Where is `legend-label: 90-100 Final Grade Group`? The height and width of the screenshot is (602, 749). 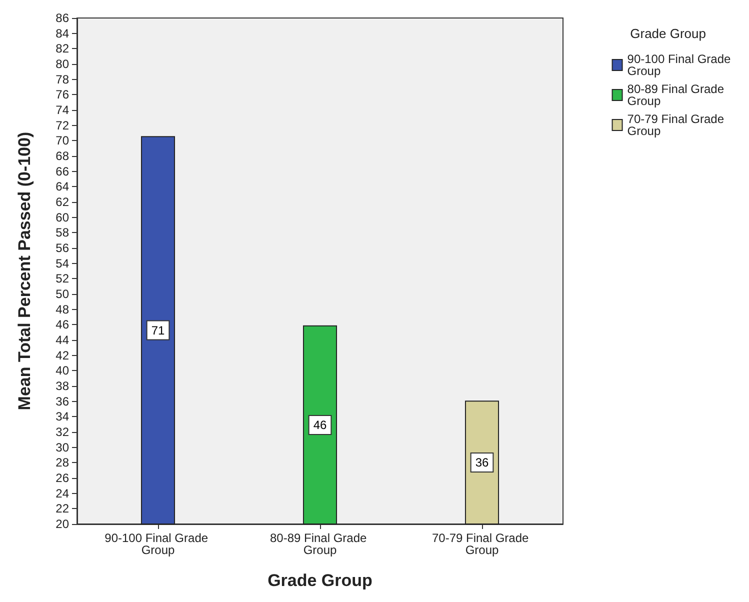 legend-label: 90-100 Final Grade Group is located at coordinates (680, 65).